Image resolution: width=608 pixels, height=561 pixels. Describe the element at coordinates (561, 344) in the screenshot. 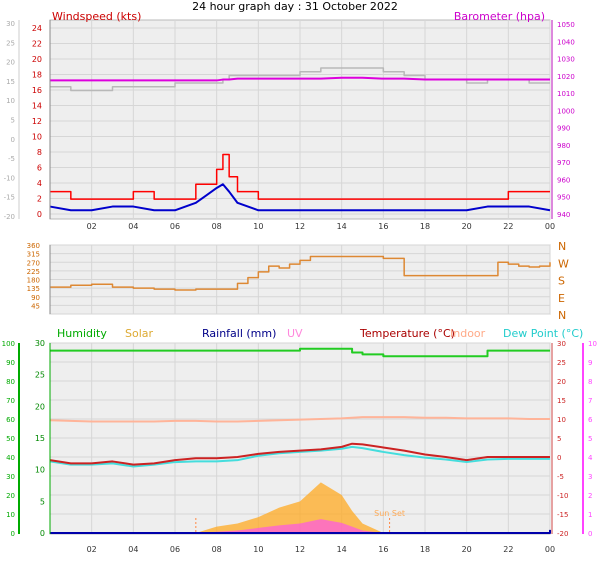

I see `temperature-tick-label: 30` at that location.